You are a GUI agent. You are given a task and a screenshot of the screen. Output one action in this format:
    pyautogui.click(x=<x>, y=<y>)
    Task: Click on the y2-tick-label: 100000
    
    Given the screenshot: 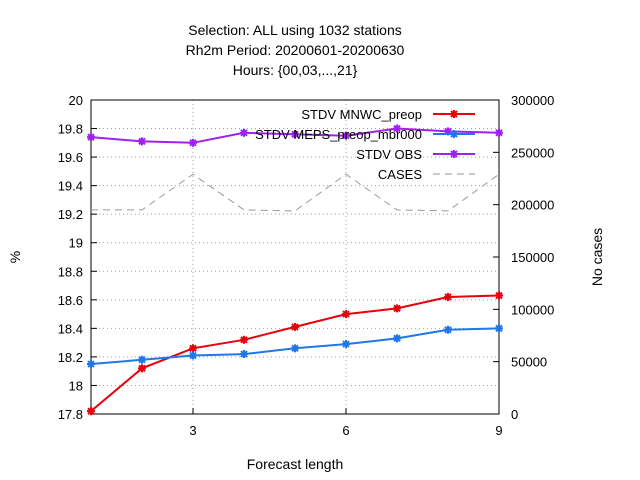 What is the action you would take?
    pyautogui.click(x=532, y=309)
    